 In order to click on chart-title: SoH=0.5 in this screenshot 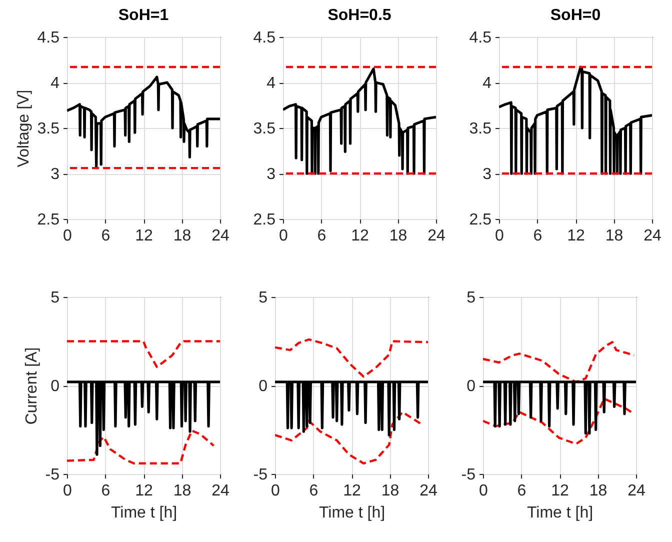, I will do `click(360, 15)`.